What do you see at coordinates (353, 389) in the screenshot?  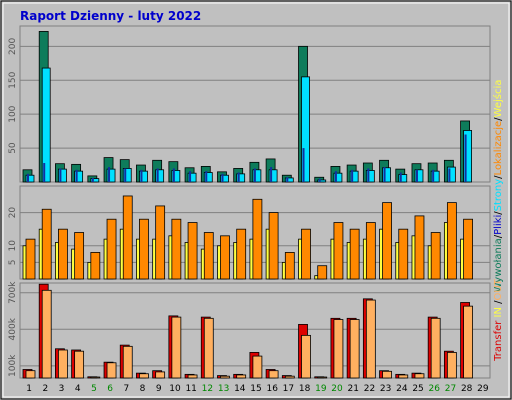 I see `x-tick-label: 21` at bounding box center [353, 389].